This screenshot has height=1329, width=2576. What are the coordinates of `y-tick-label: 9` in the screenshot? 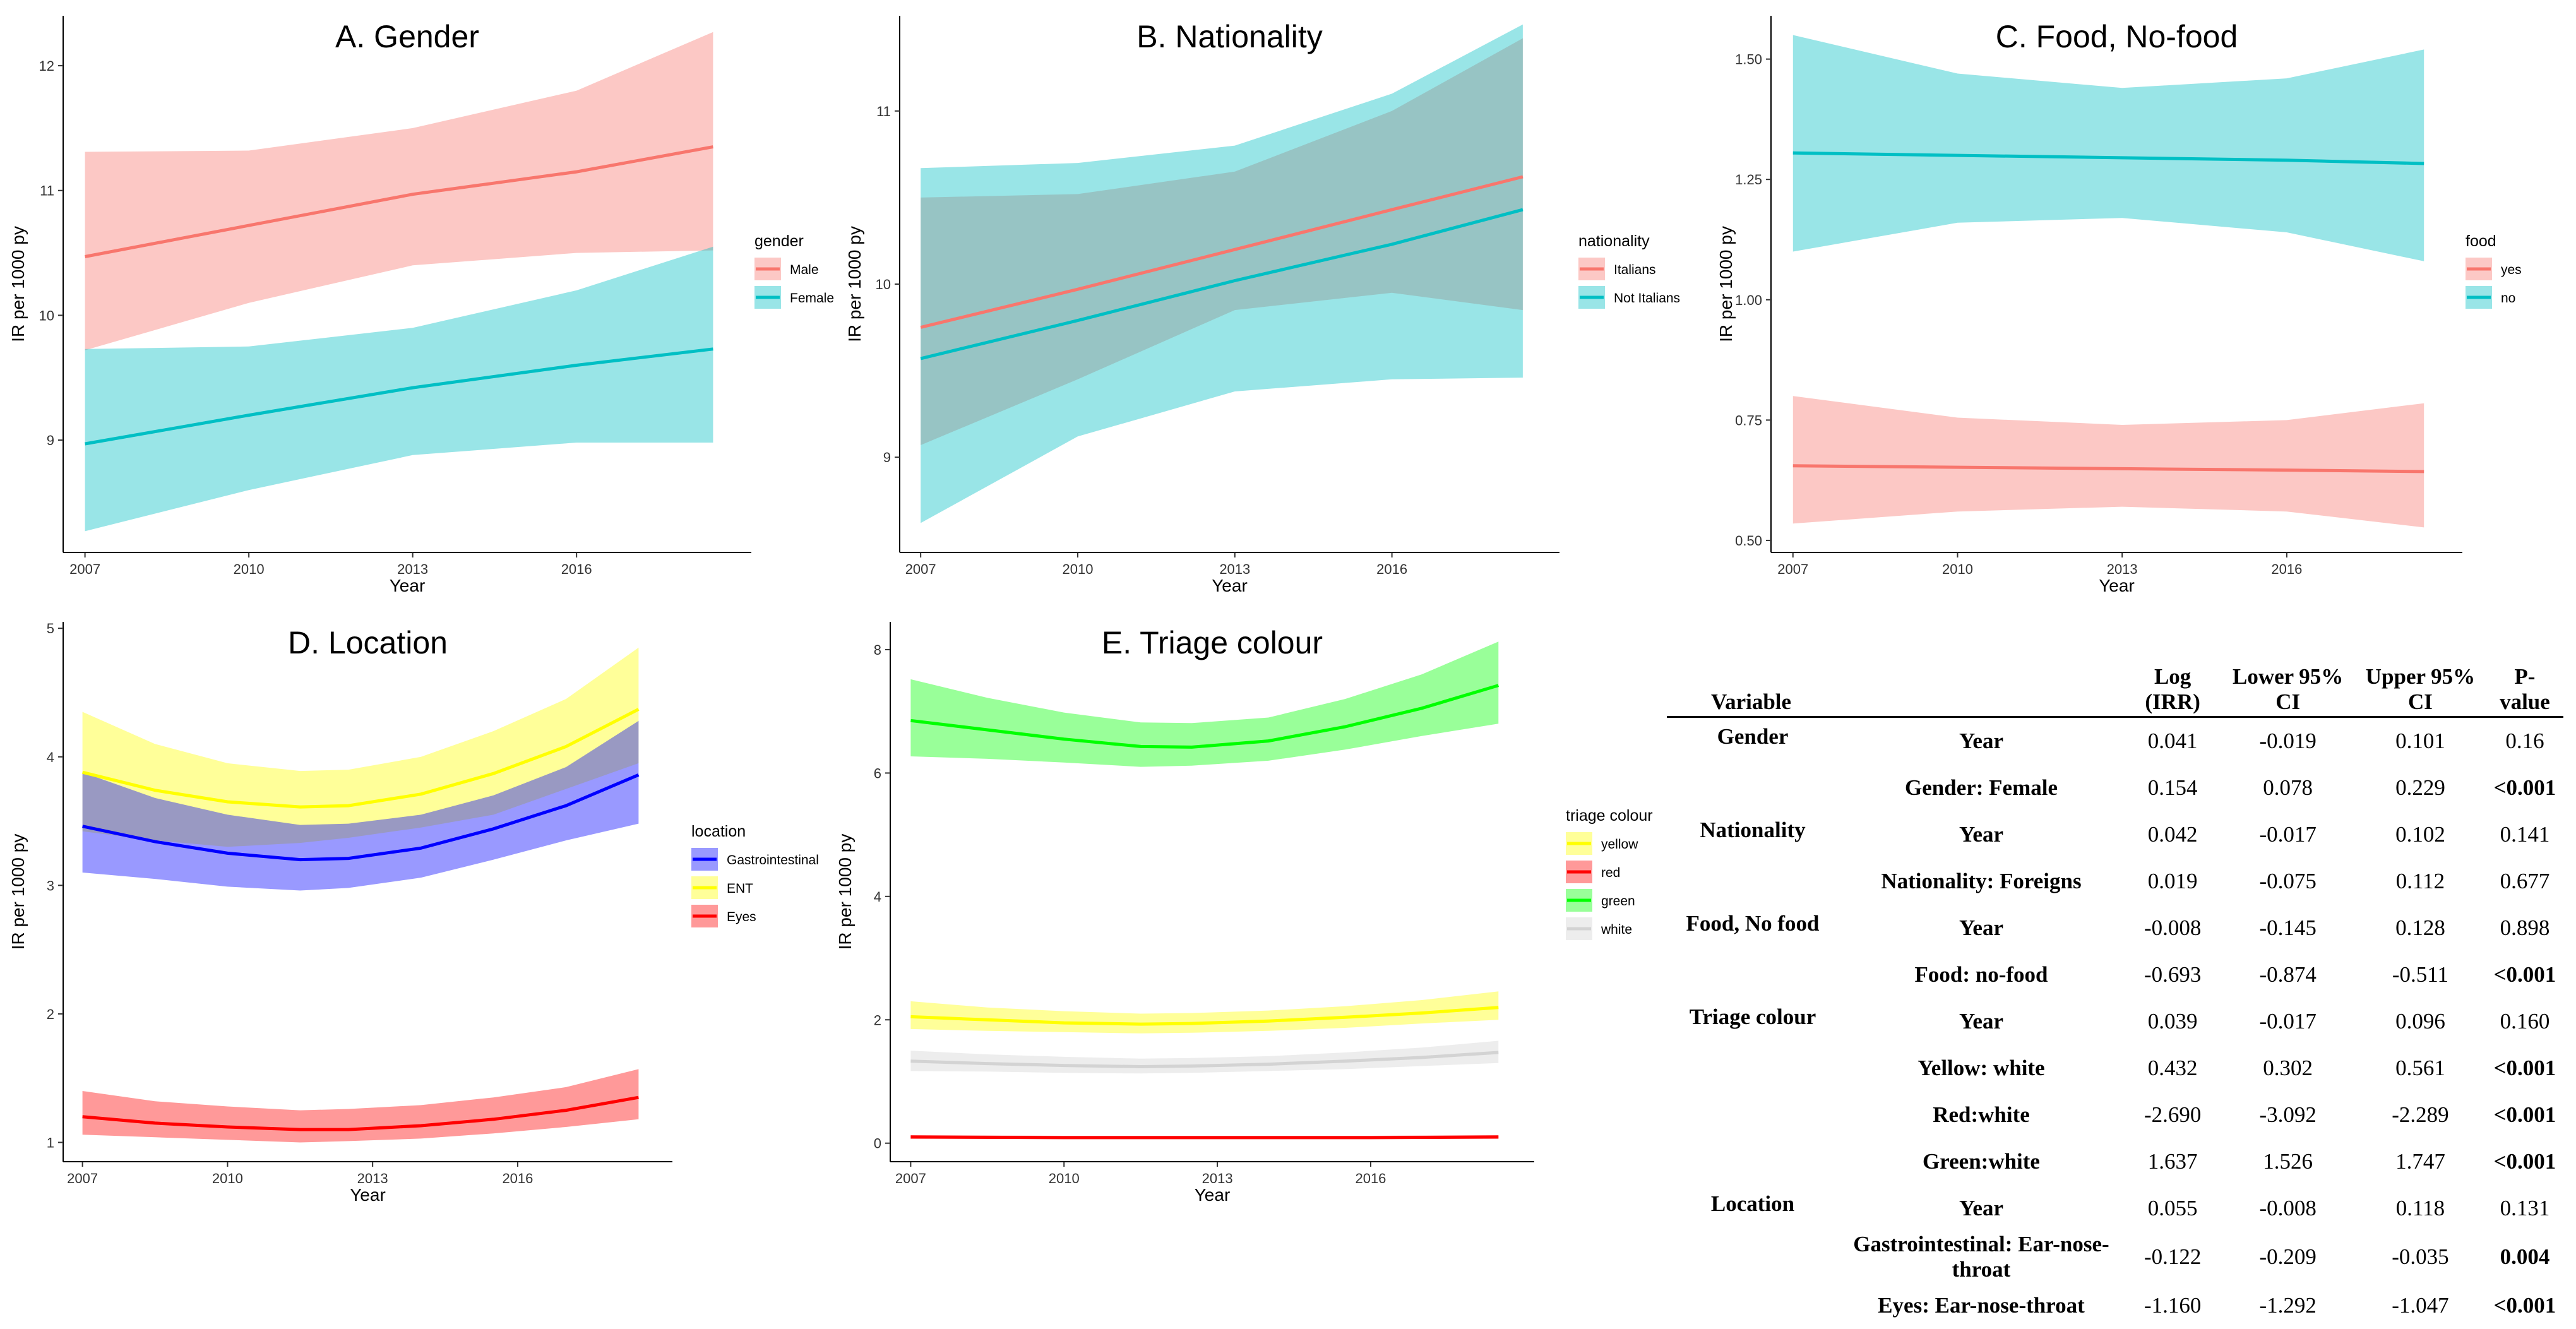 It's located at (50, 440).